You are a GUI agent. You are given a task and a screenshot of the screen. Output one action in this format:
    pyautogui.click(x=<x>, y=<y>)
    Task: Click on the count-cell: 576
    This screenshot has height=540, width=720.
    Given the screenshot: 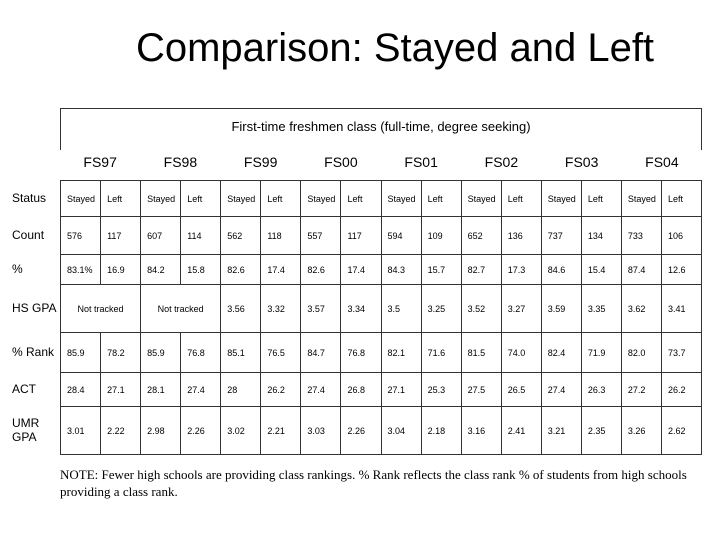 What is the action you would take?
    pyautogui.click(x=80, y=235)
    